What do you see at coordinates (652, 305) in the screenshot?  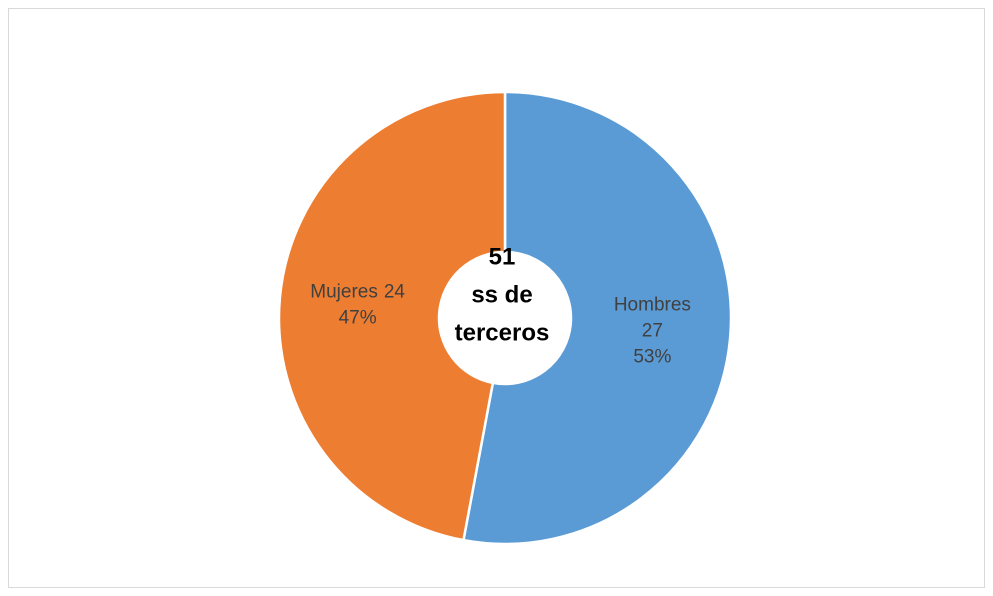 I see `label-name: Hombres` at bounding box center [652, 305].